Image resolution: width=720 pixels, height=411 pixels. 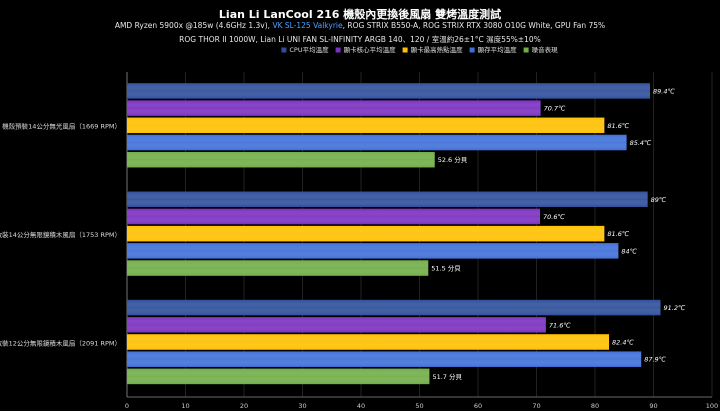 I want to click on subtitle-highlight: VK SL-125 Valkyrie, so click(x=307, y=25).